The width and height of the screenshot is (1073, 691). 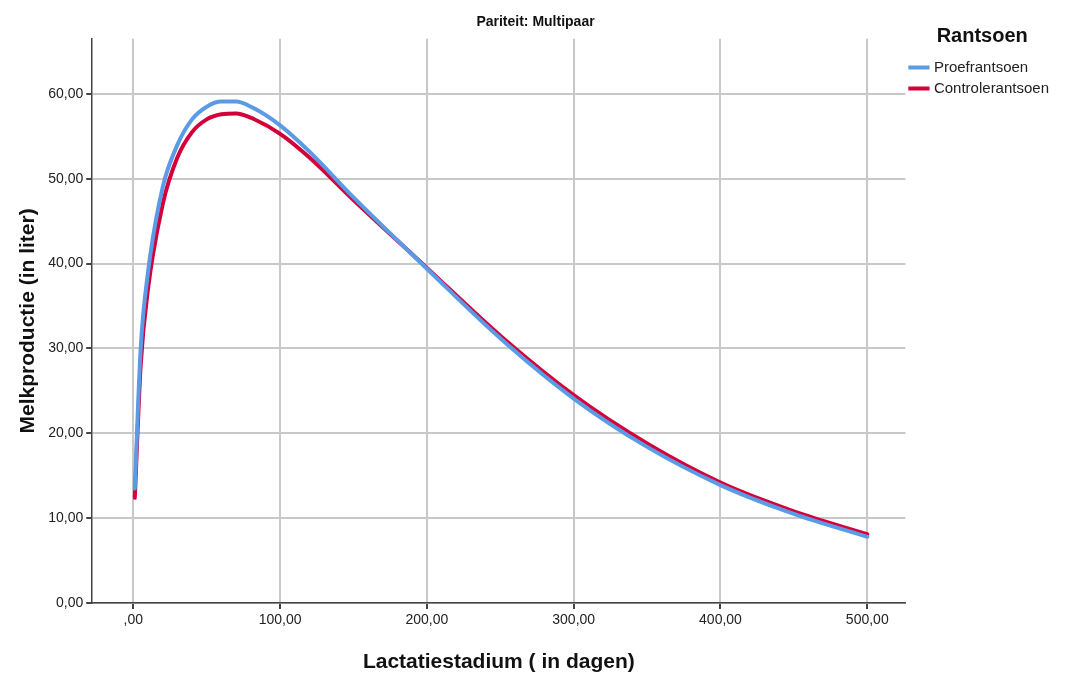 I want to click on y-tick-label: 60,00, so click(x=66, y=92).